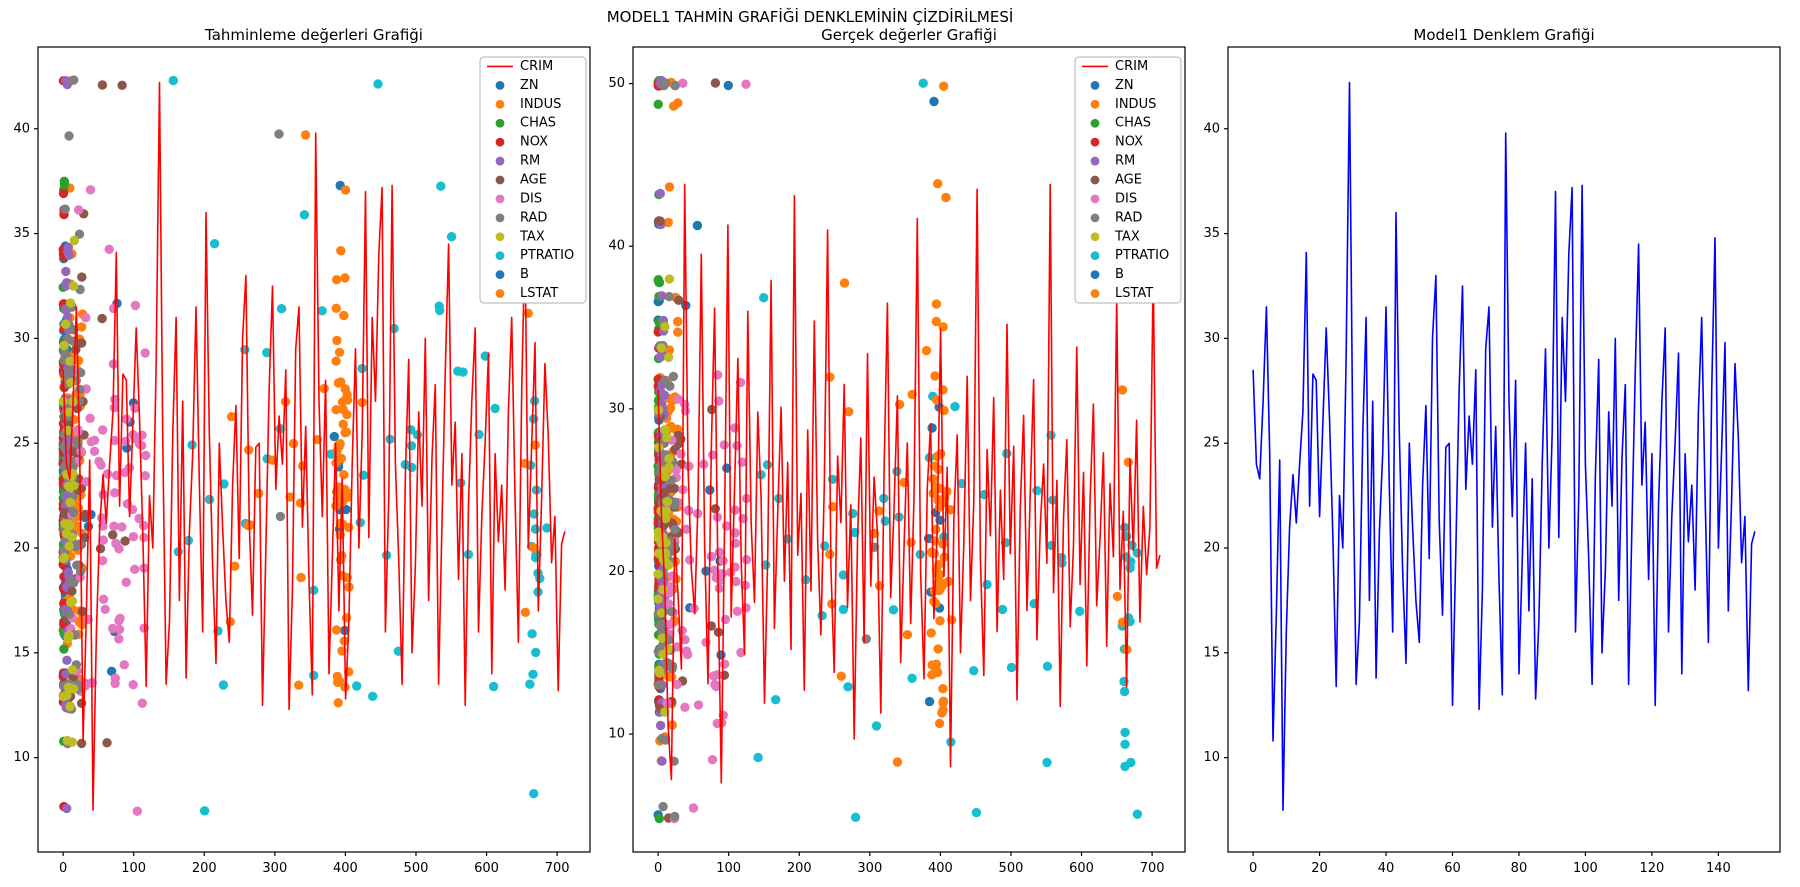 The height and width of the screenshot is (887, 1800). What do you see at coordinates (1081, 868) in the screenshot?
I see `x-tick-label: 600` at bounding box center [1081, 868].